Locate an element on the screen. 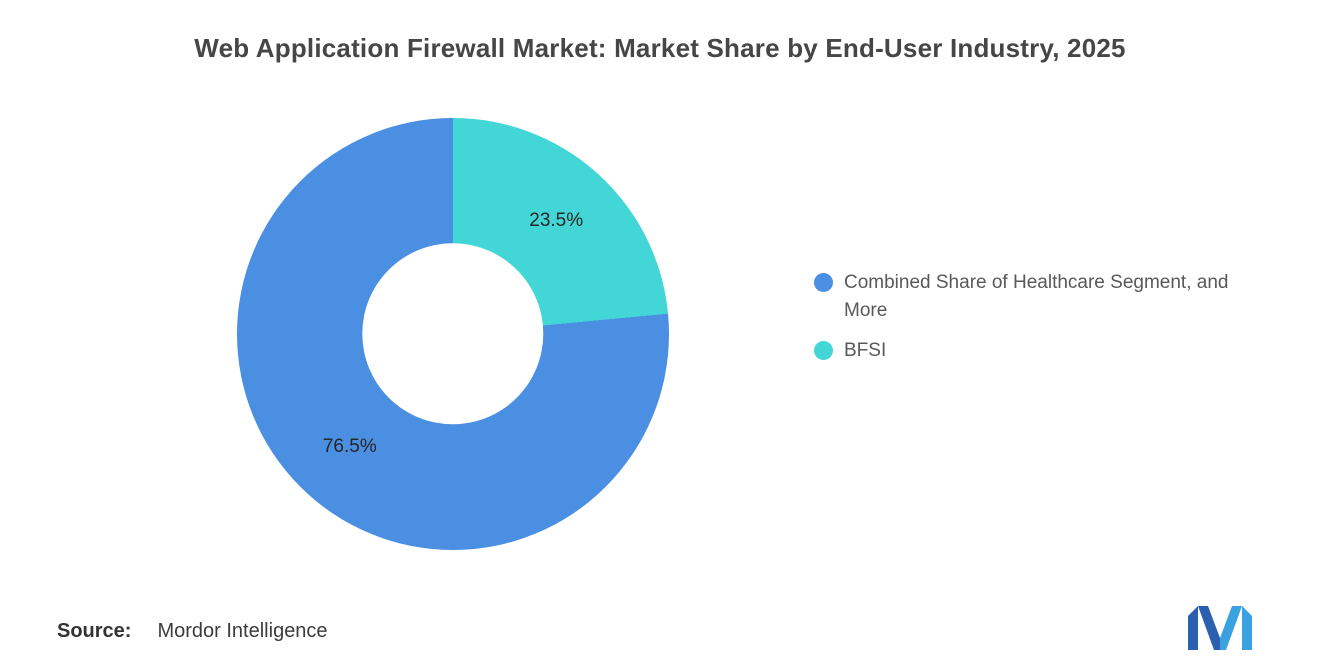 Image resolution: width=1320 pixels, height=665 pixels. source-line: Source: Mordor Intelligence is located at coordinates (192, 631).